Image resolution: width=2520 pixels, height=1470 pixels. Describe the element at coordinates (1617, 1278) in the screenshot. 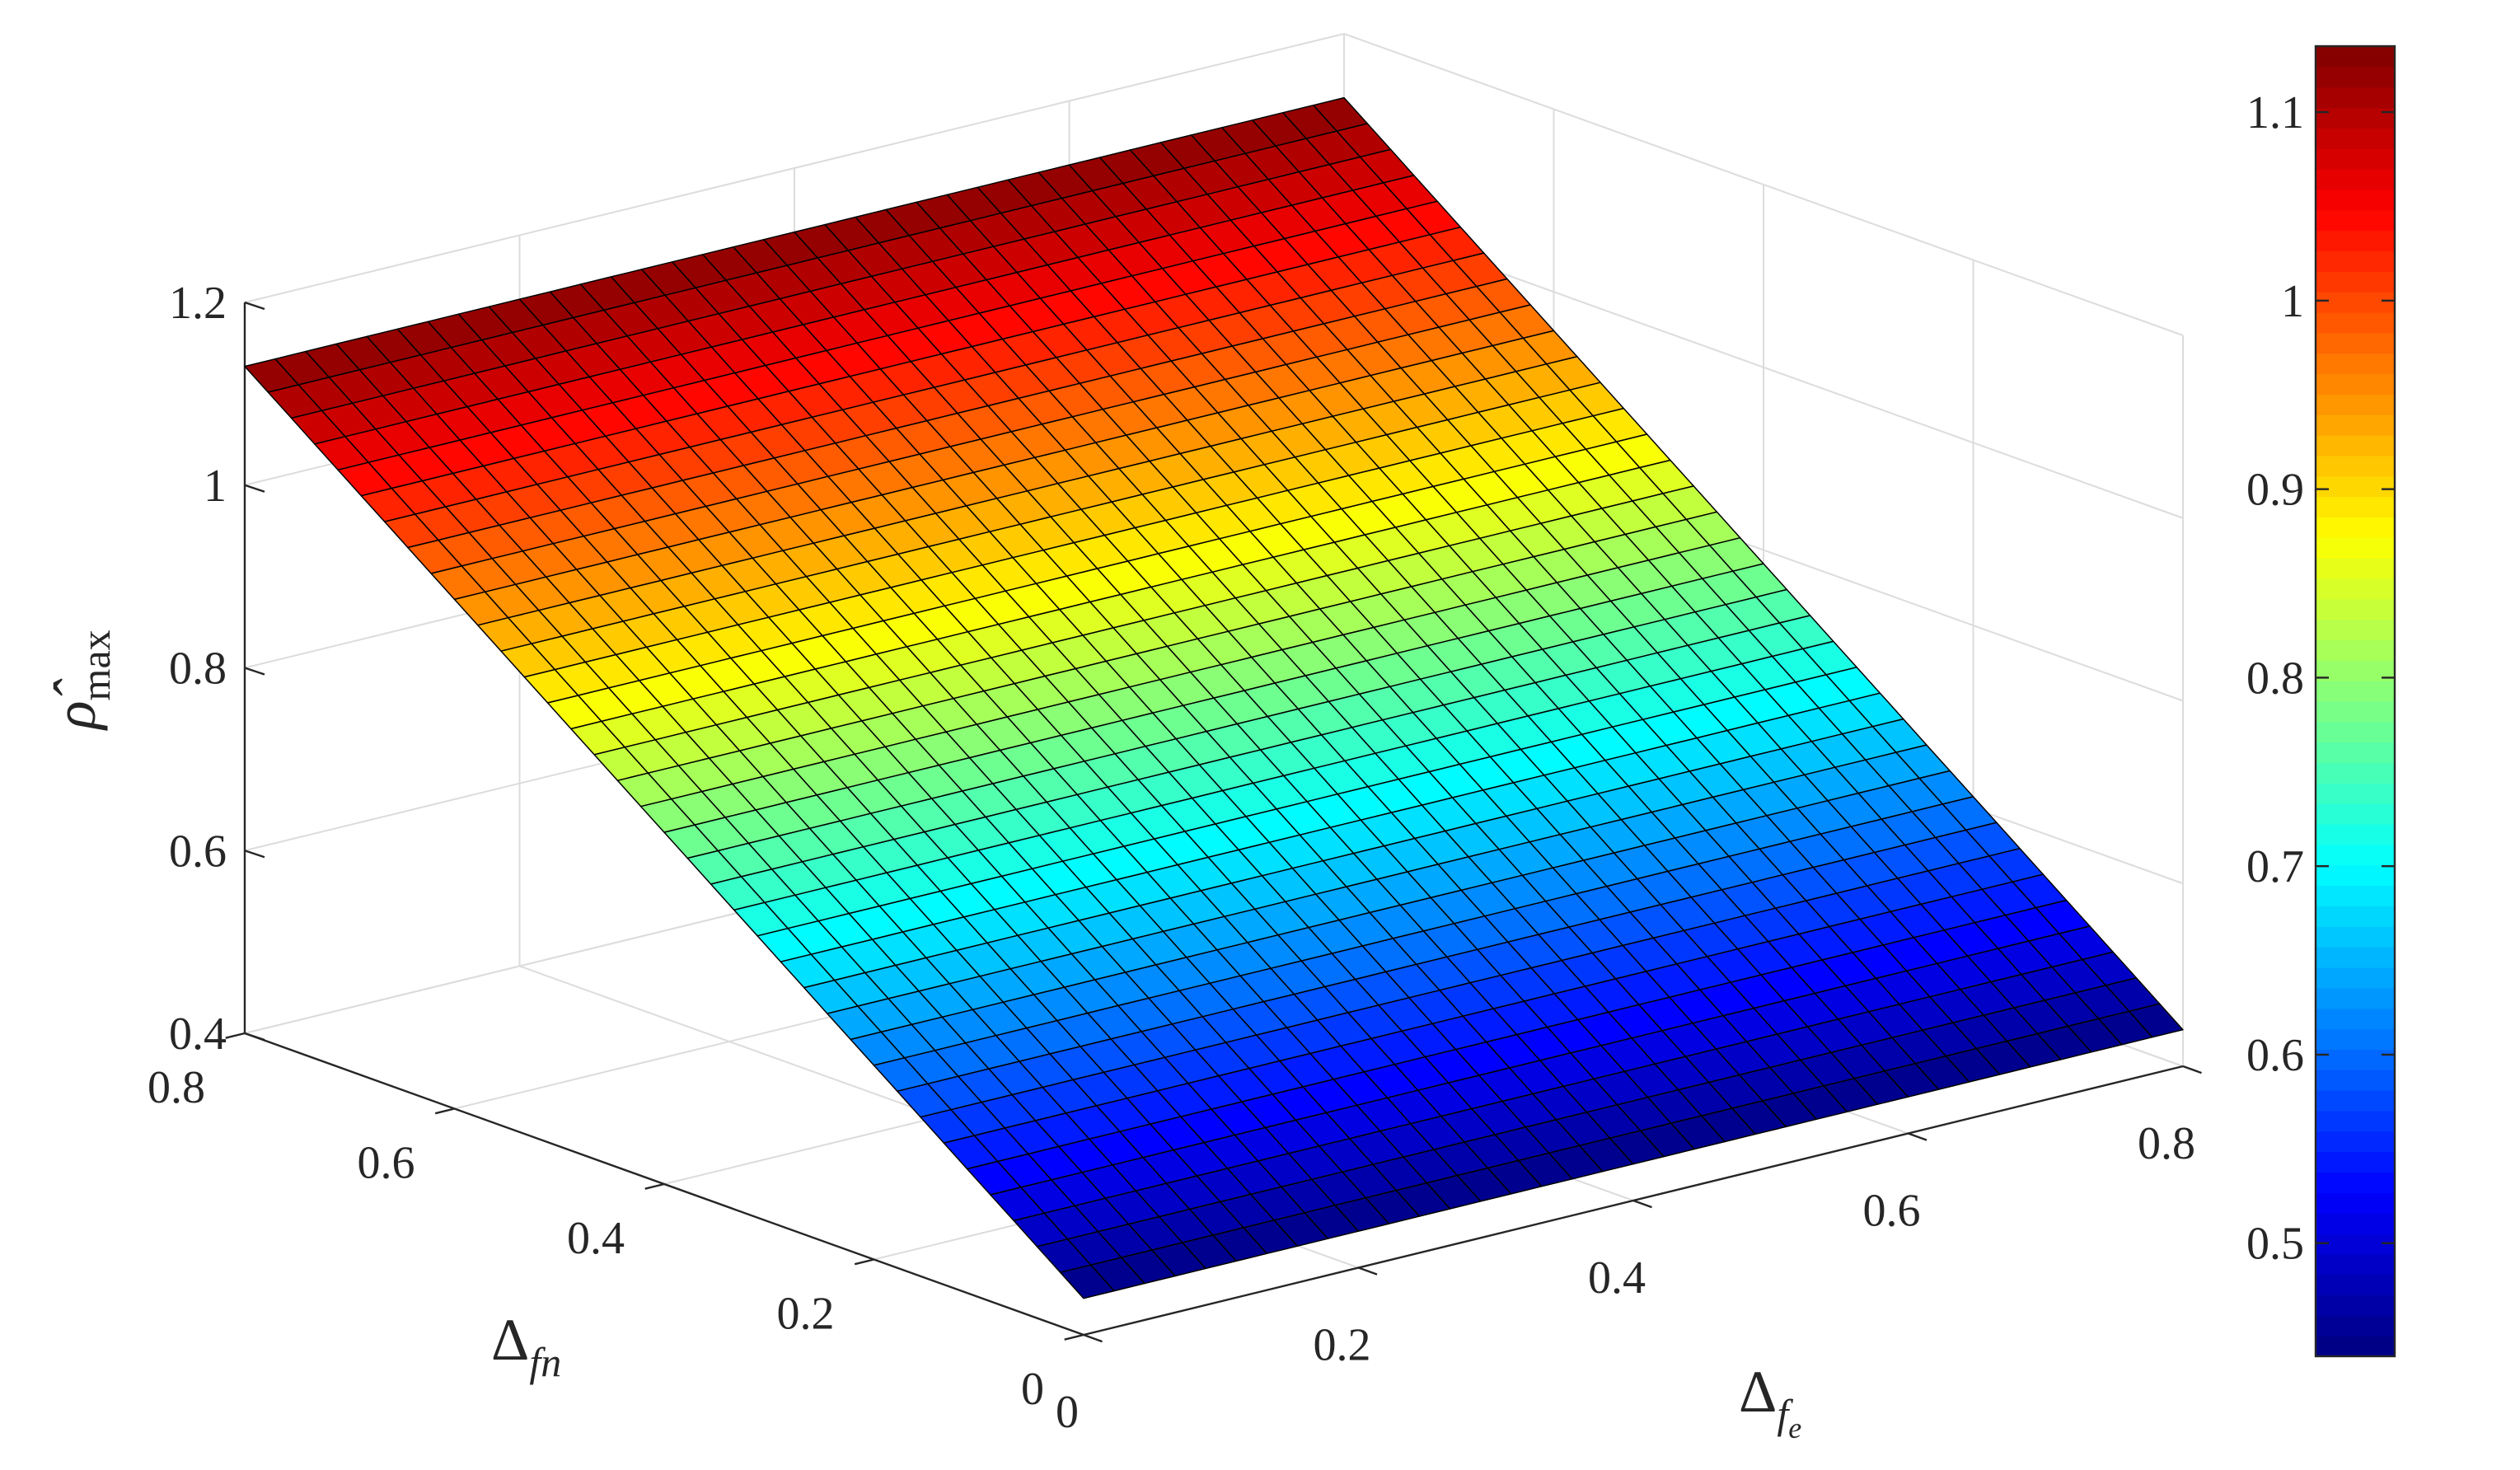

I see `x-tick-label: 0.4` at that location.